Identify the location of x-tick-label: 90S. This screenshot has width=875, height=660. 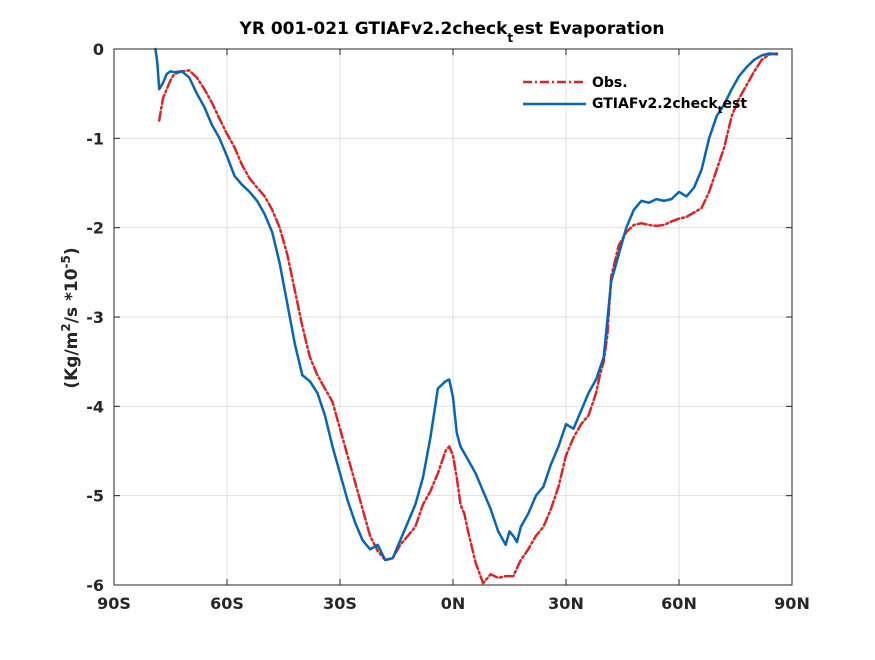
(114, 603).